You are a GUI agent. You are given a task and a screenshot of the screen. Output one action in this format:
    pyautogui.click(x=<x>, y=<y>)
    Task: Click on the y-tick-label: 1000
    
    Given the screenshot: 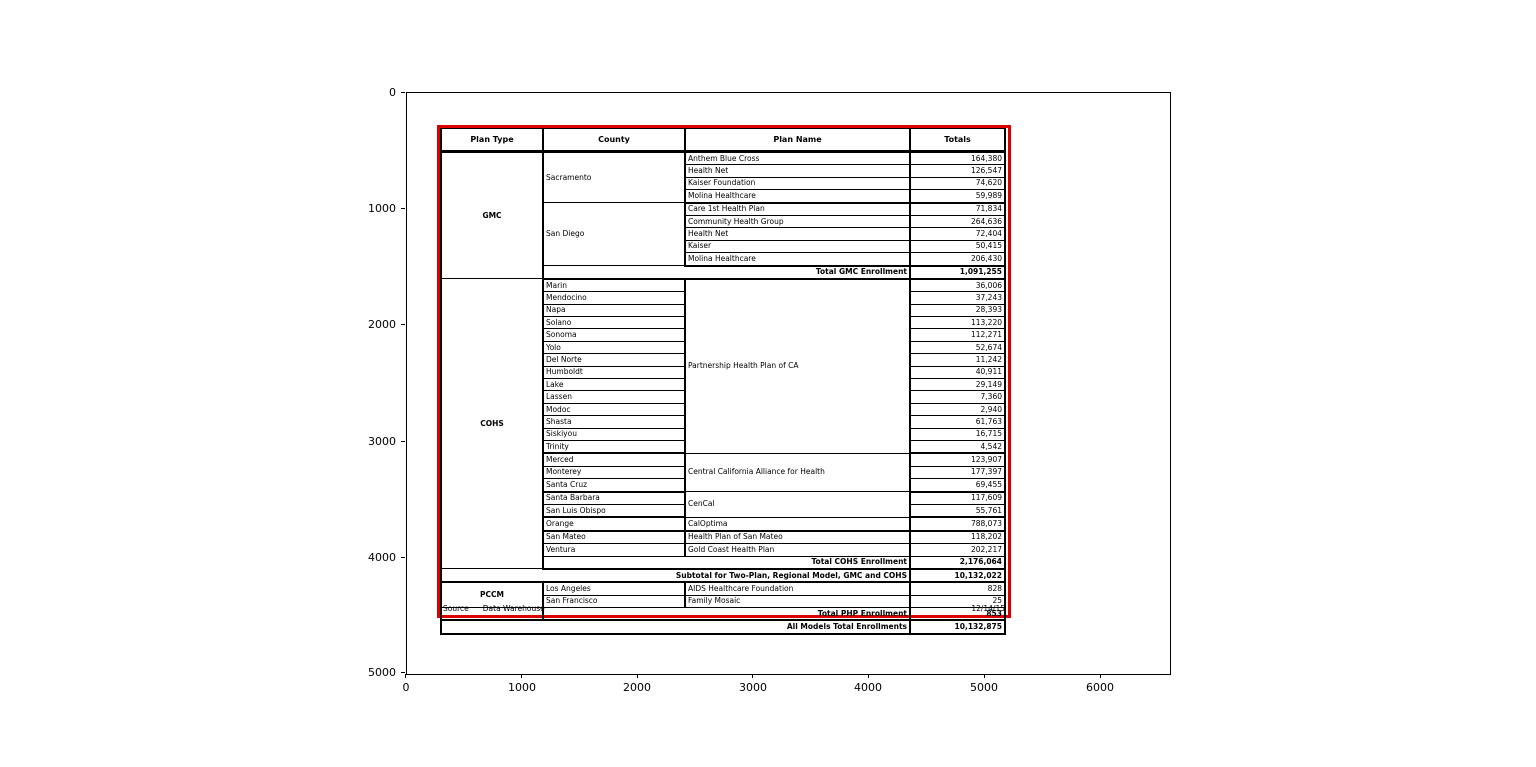 What is the action you would take?
    pyautogui.click(x=382, y=208)
    